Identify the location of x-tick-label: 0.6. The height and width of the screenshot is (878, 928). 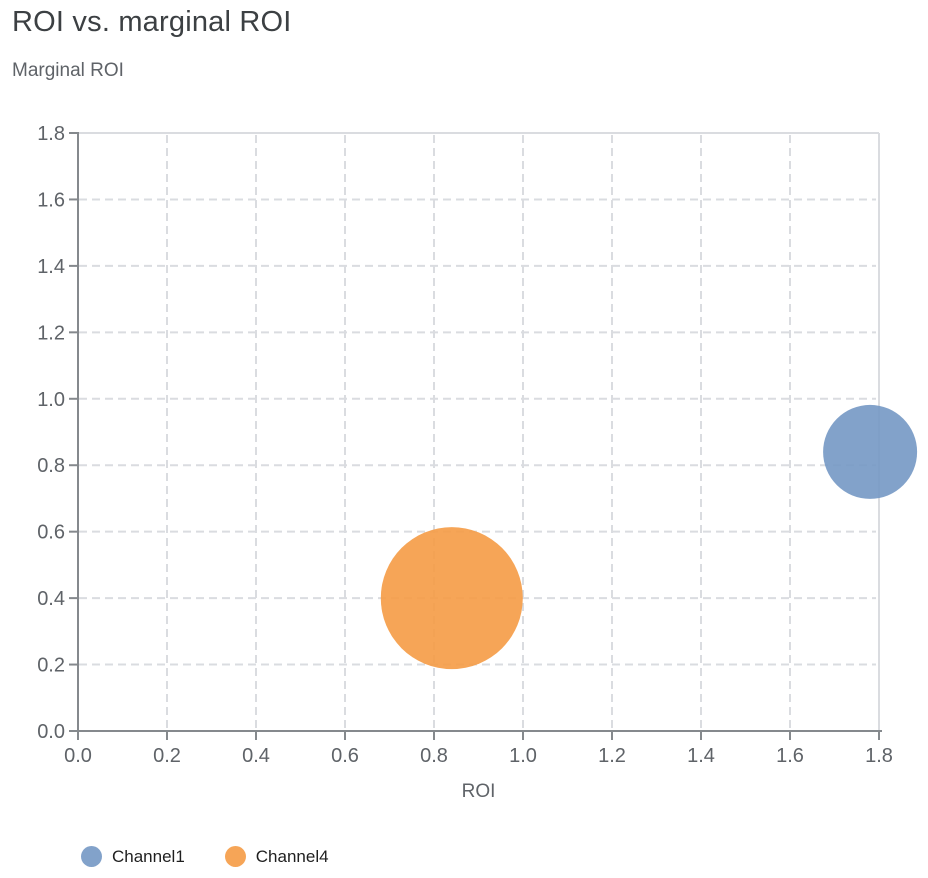
(345, 756).